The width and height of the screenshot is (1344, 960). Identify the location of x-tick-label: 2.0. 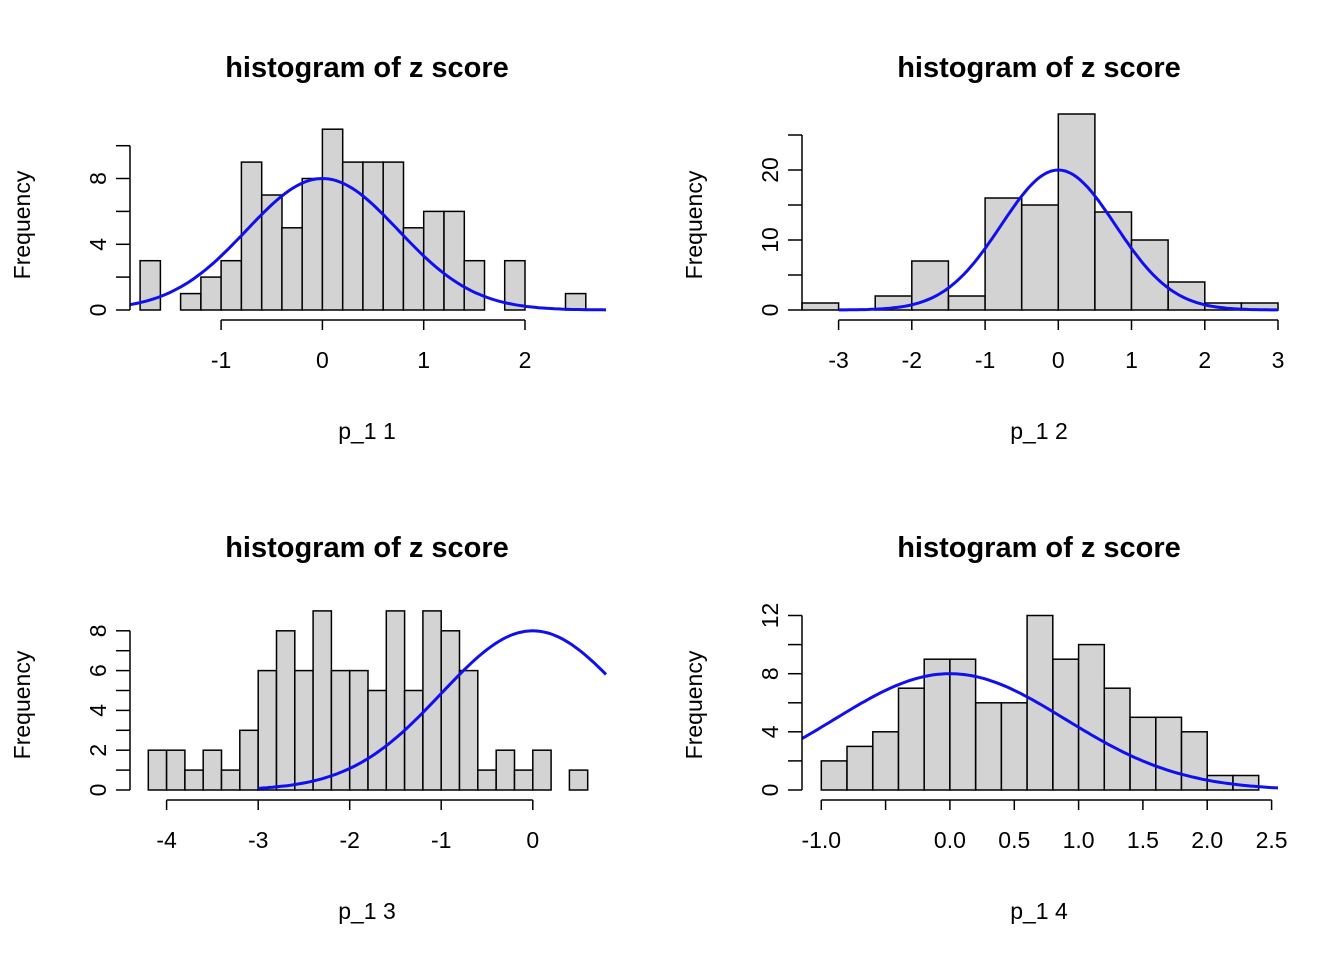
(1207, 840).